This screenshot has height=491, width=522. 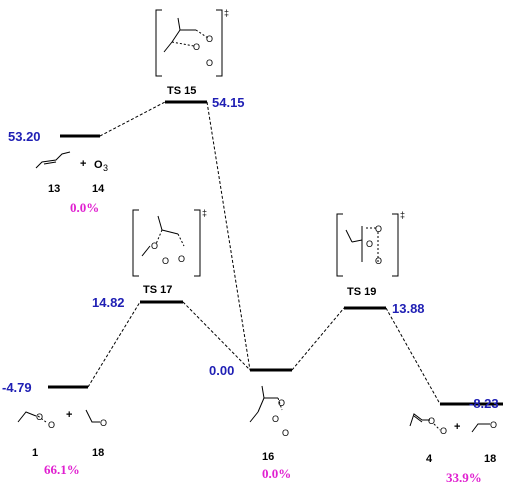 I want to click on energy-ts17: 14.82, so click(x=108, y=302).